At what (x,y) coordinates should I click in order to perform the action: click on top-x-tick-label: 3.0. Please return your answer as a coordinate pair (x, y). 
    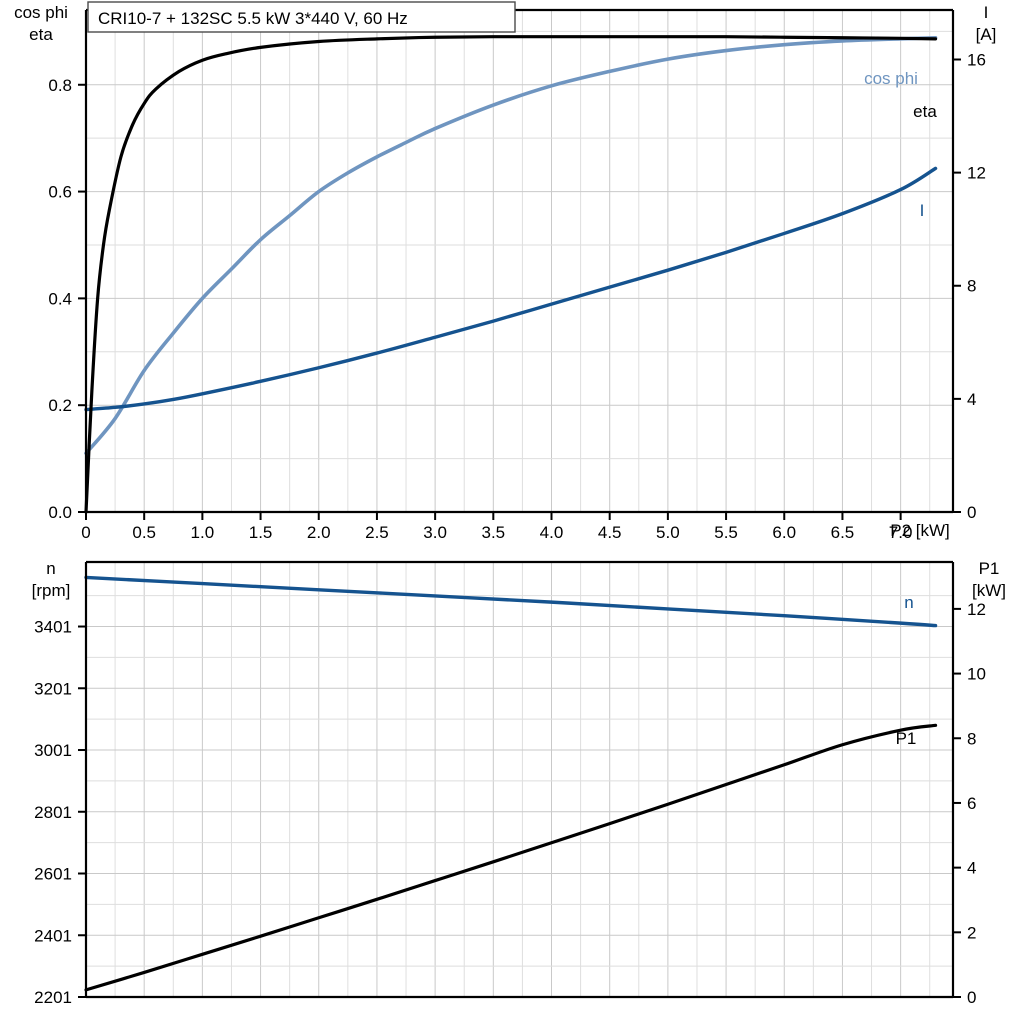
    Looking at the image, I should click on (435, 532).